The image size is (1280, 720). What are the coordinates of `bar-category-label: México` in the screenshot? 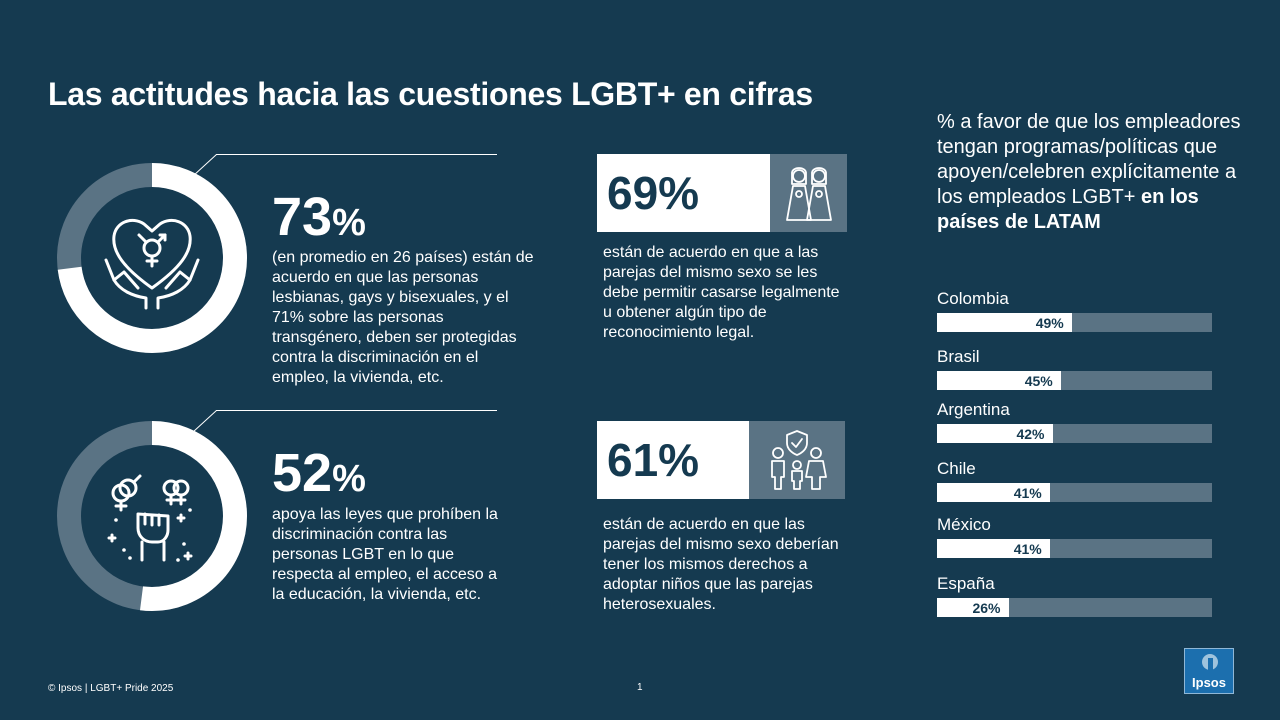 It's located at (964, 524).